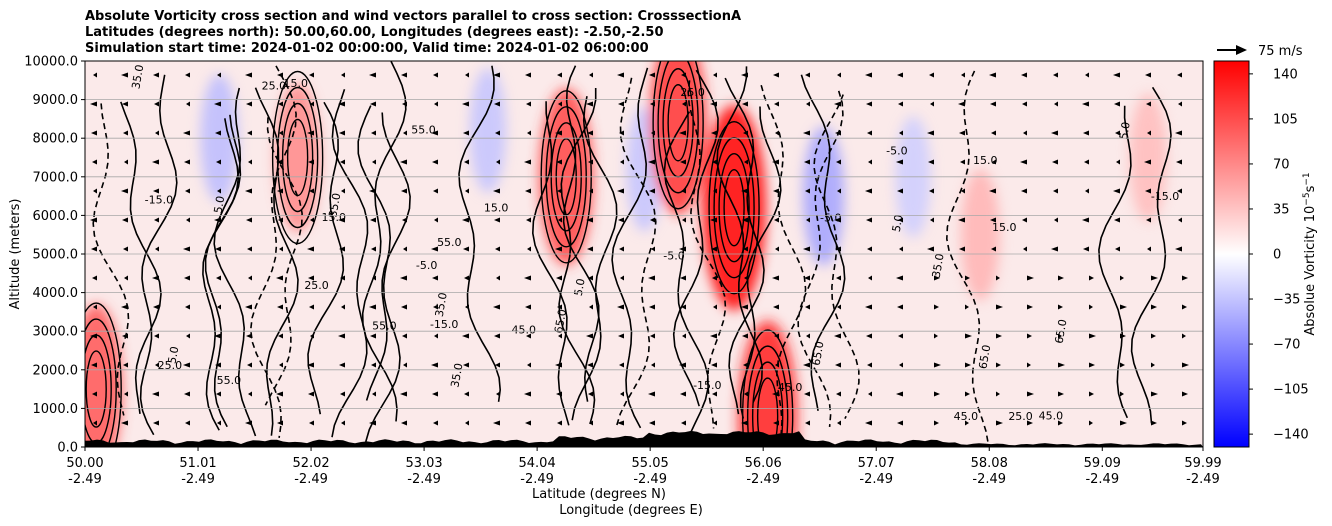  I want to click on contour-label: 45.0, so click(966, 416).